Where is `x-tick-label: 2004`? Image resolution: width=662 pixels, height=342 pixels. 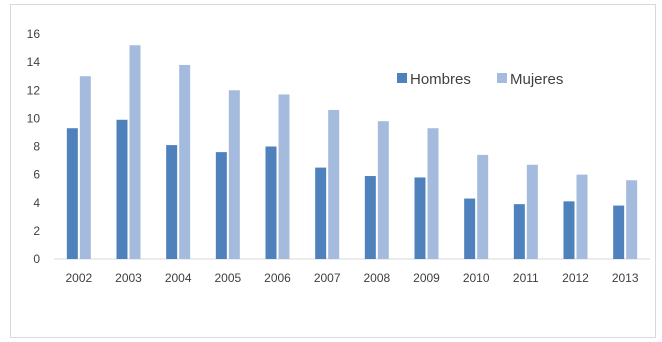 x-tick-label: 2004 is located at coordinates (178, 278).